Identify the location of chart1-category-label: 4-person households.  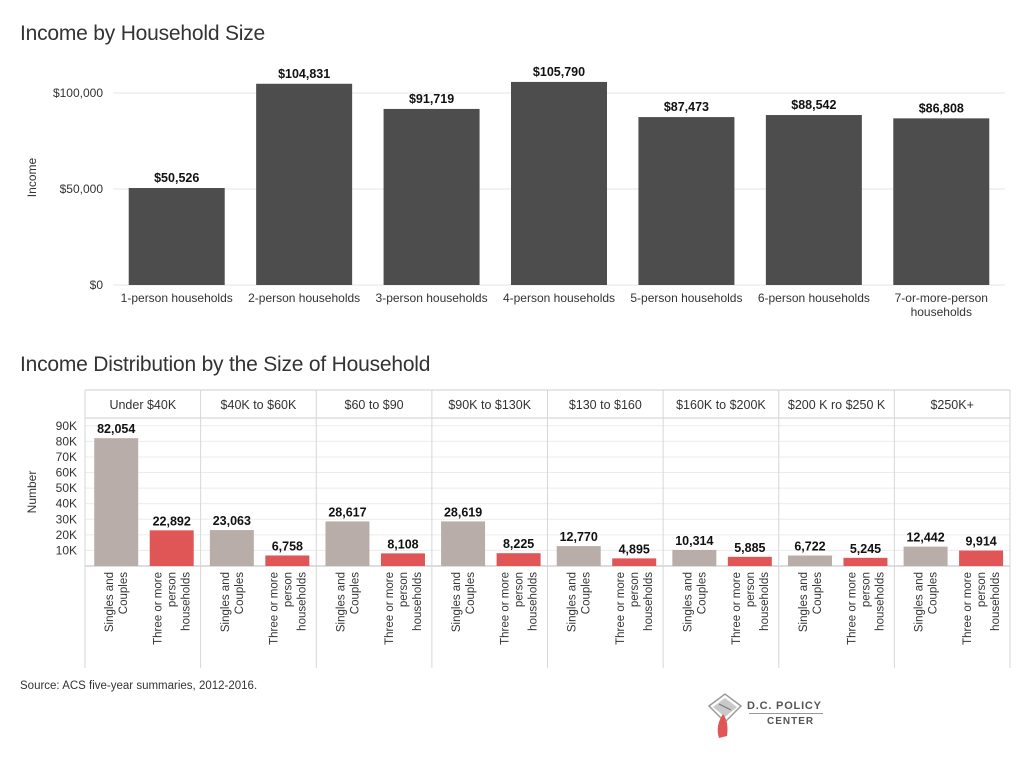
(559, 298).